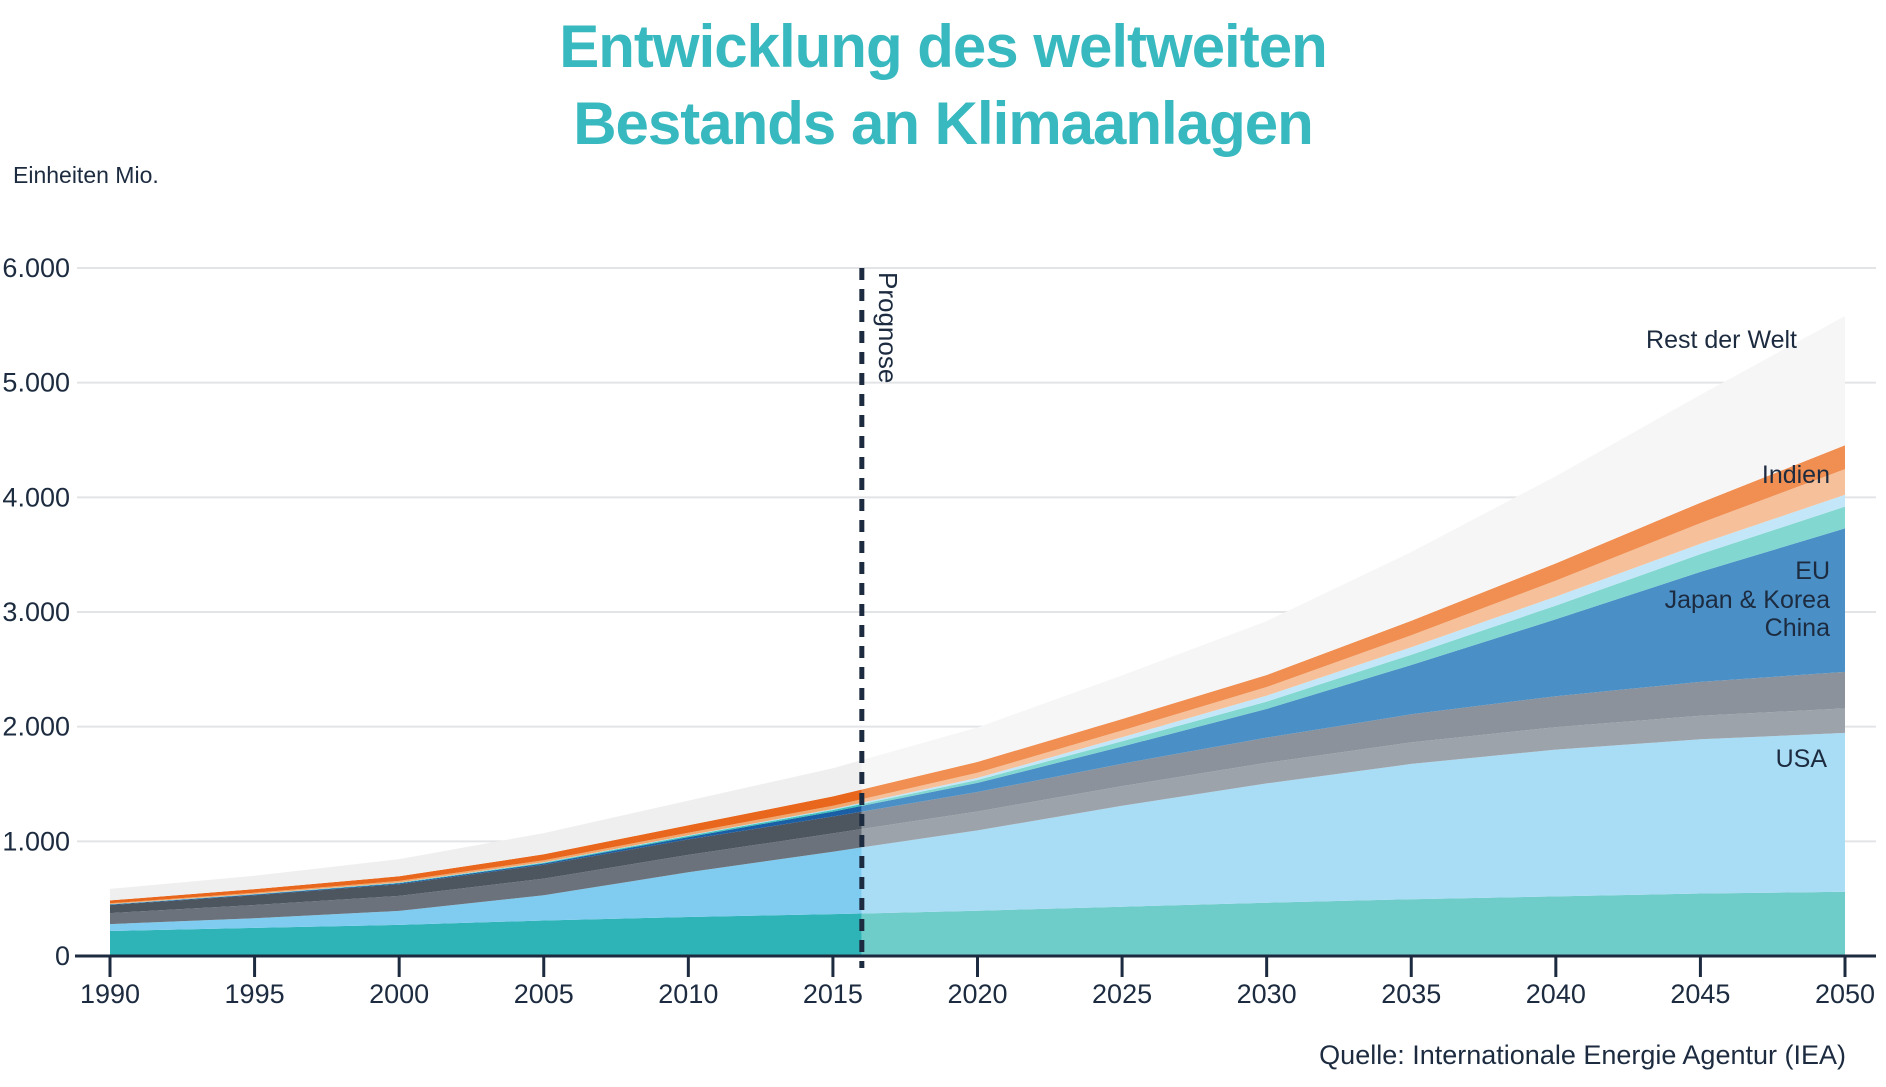  Describe the element at coordinates (1795, 475) in the screenshot. I see `series-label-indien: Indien` at that location.